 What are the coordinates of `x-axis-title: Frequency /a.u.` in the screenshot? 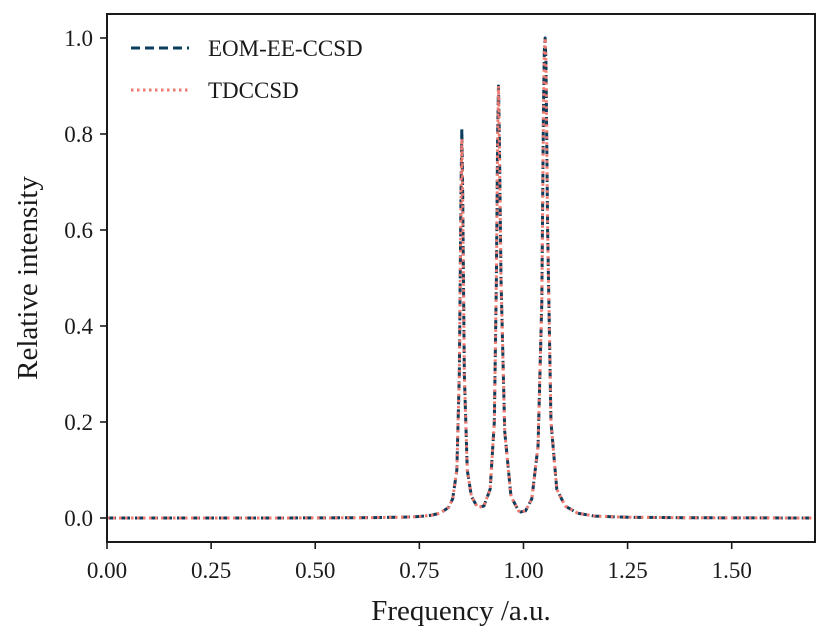 It's located at (461, 611).